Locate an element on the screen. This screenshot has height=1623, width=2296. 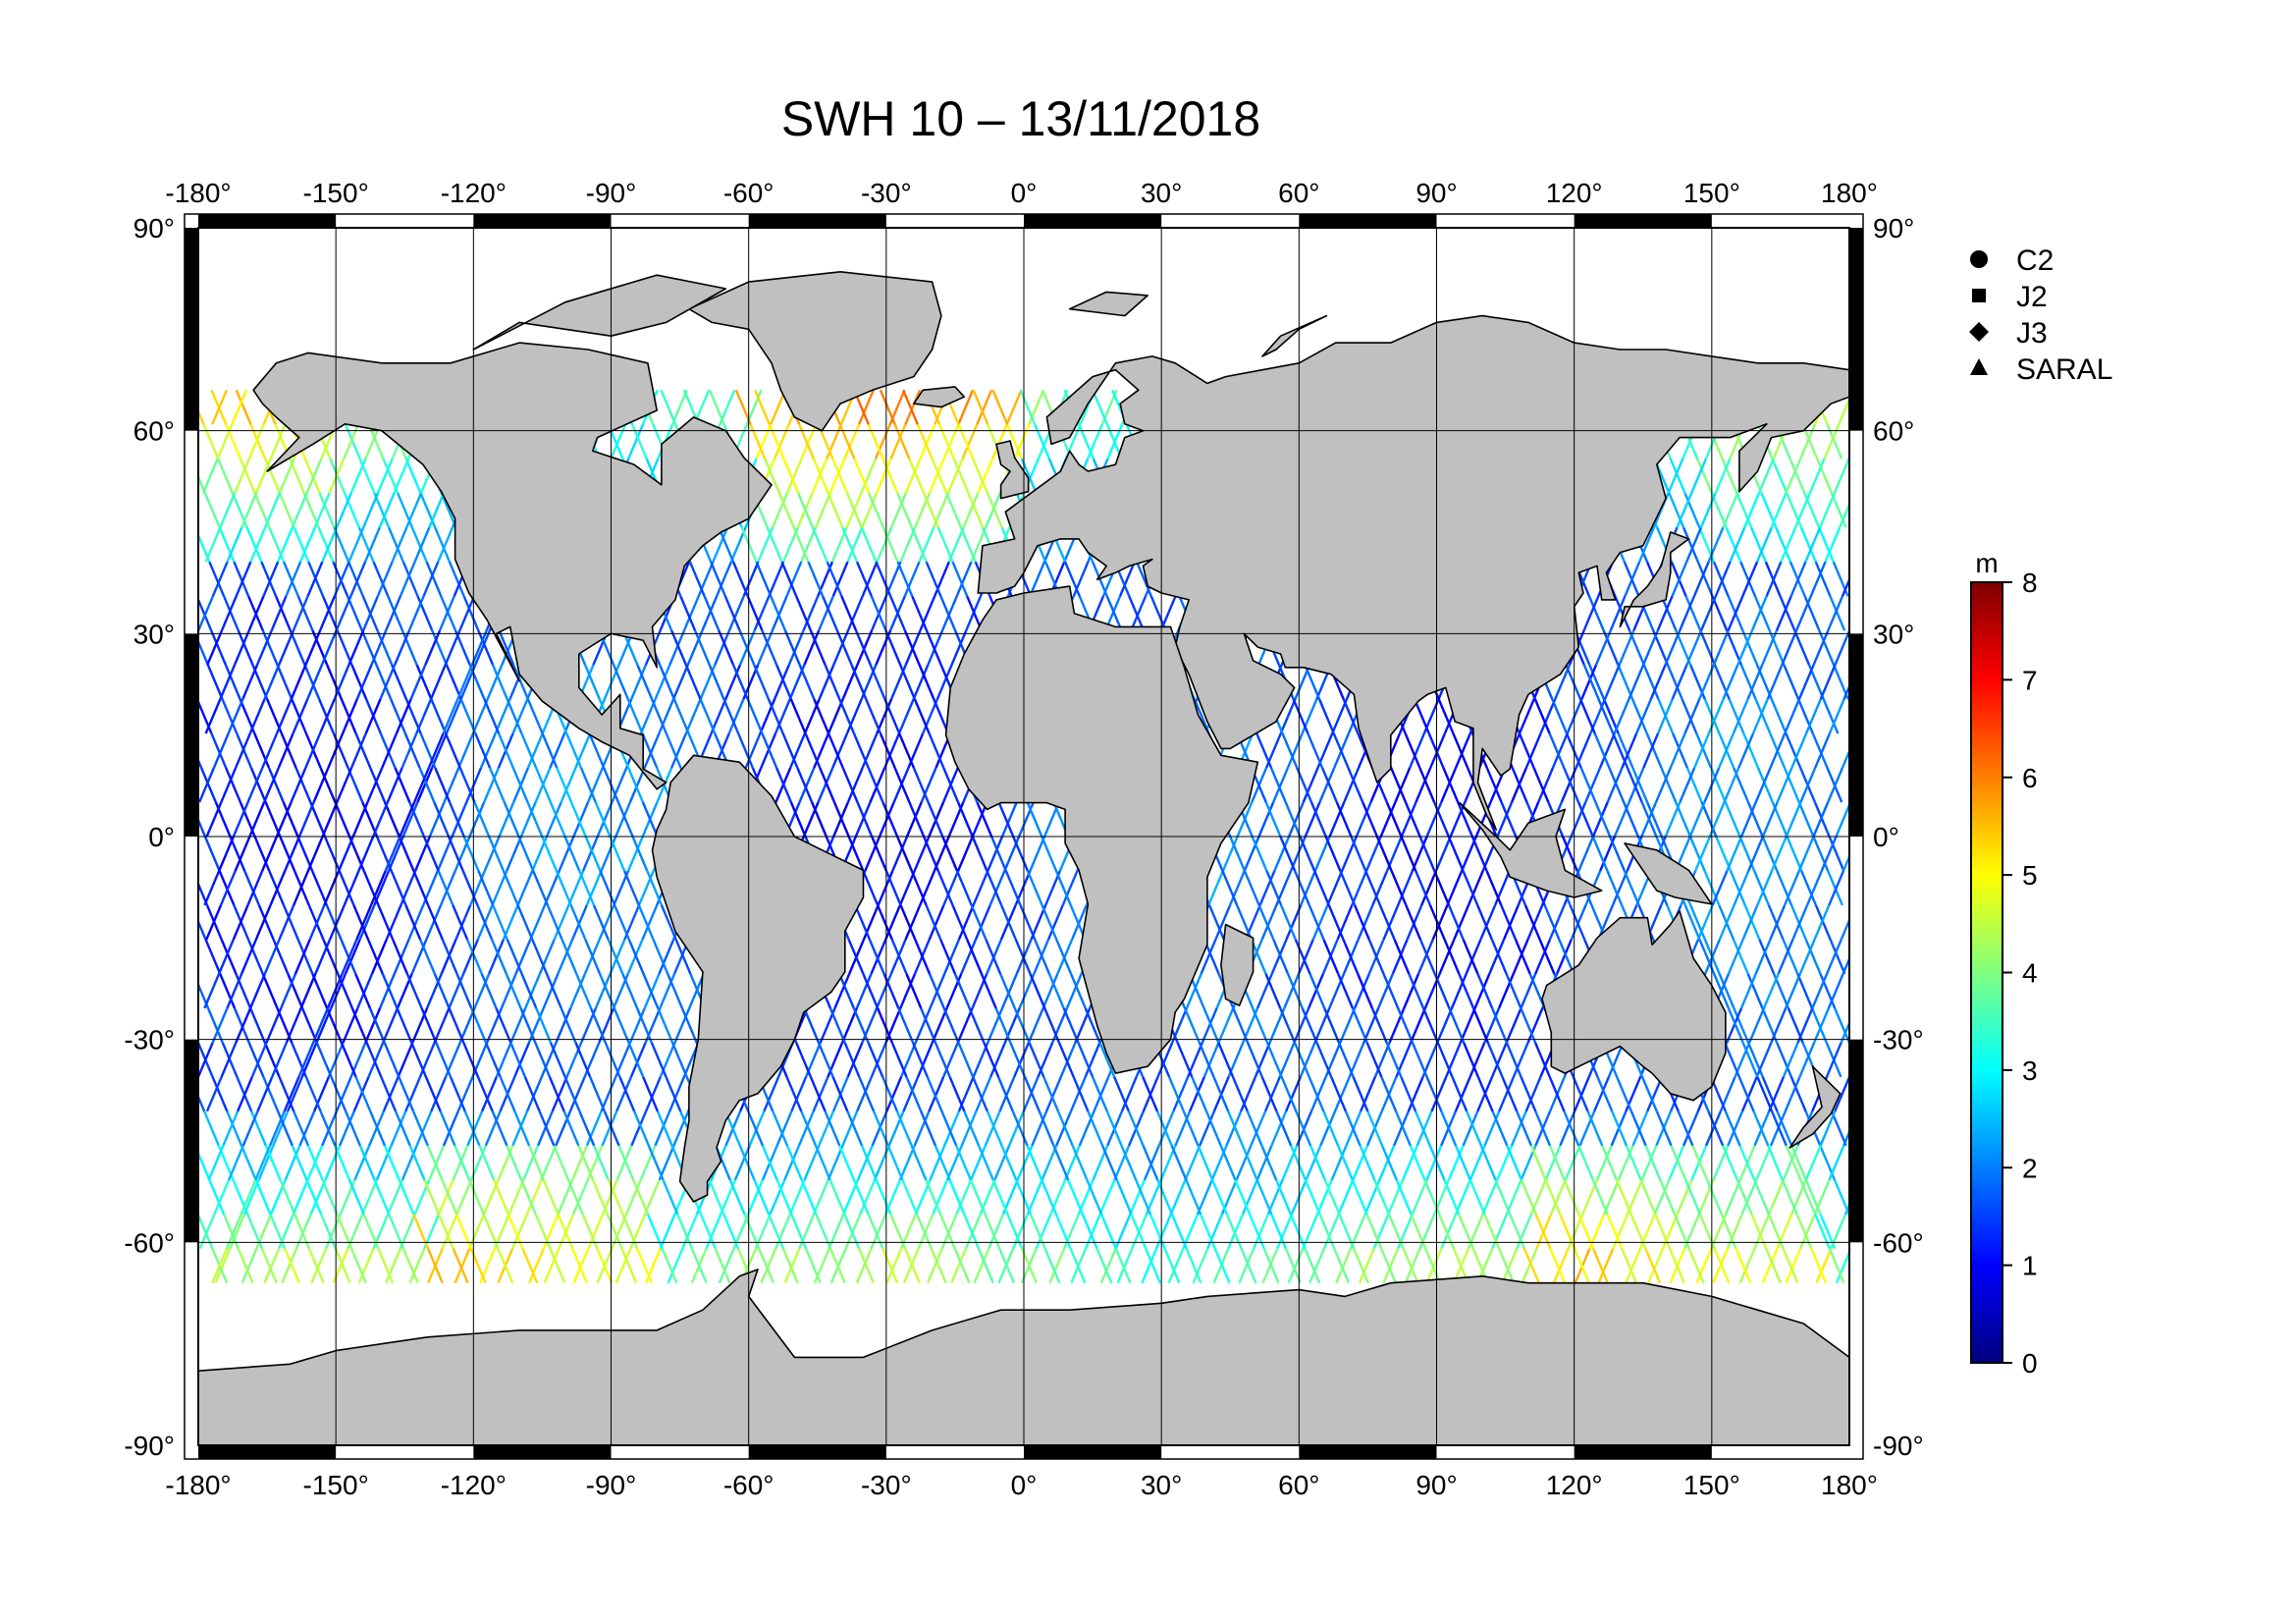
lon-tick-label-top: 60° is located at coordinates (1299, 193).